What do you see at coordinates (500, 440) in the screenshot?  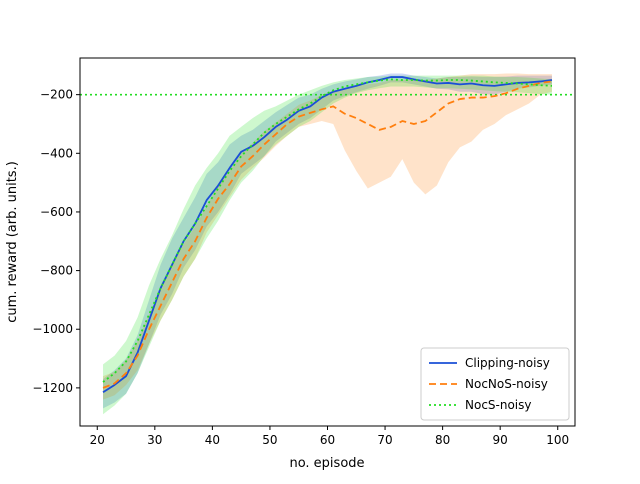 I see `x-tick-label: 90` at bounding box center [500, 440].